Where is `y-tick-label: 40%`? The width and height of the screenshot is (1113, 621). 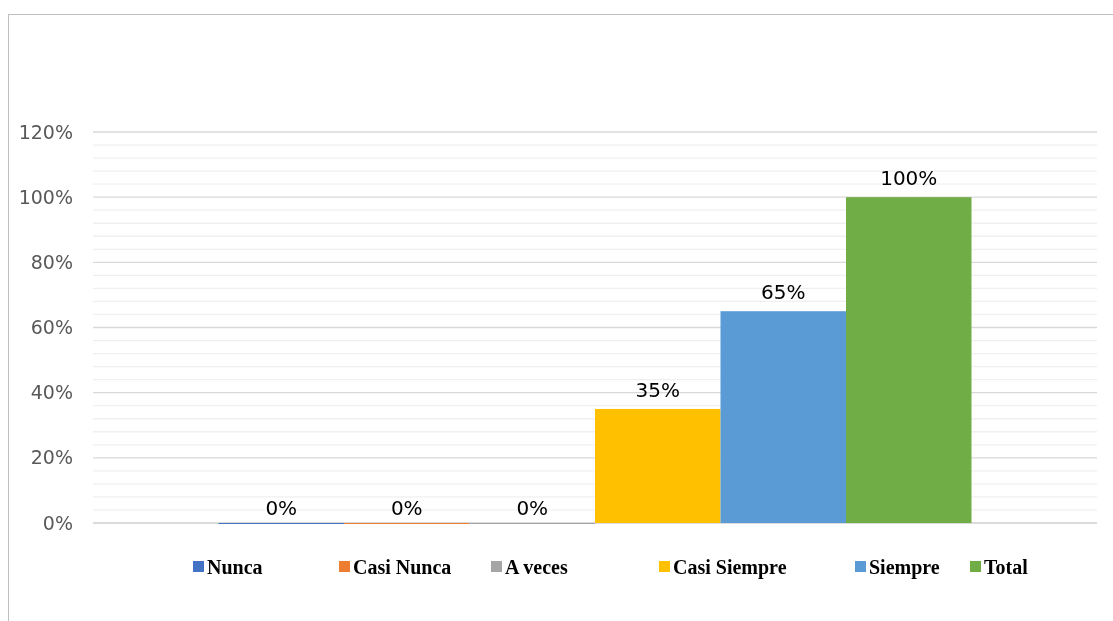 y-tick-label: 40% is located at coordinates (51, 392).